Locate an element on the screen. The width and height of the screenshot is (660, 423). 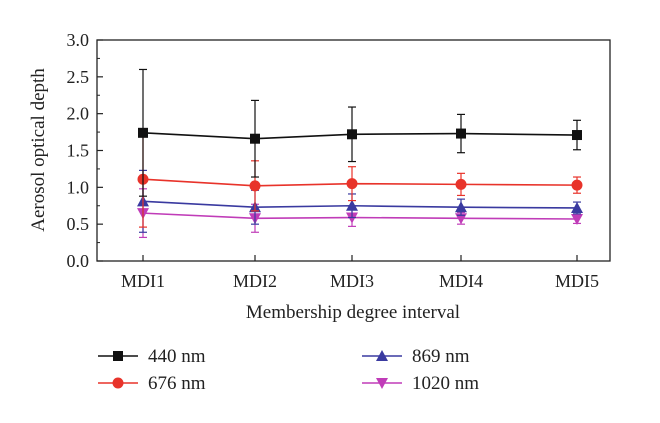
y-tick-label: 0.0 is located at coordinates (78, 261).